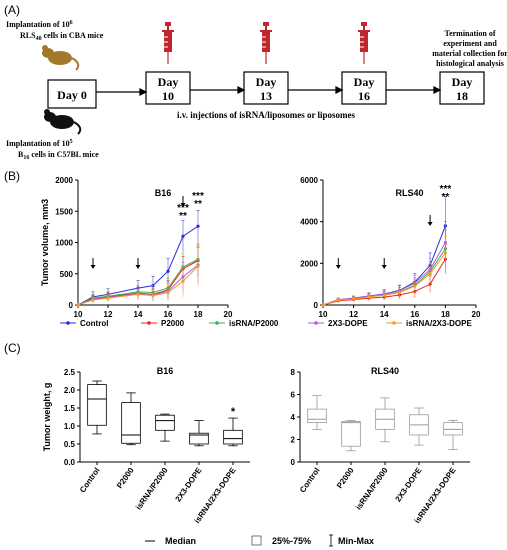 This screenshot has height=550, width=507. What do you see at coordinates (394, 323) in the screenshot?
I see `legend-marker-isrna-2x3-dope` at bounding box center [394, 323].